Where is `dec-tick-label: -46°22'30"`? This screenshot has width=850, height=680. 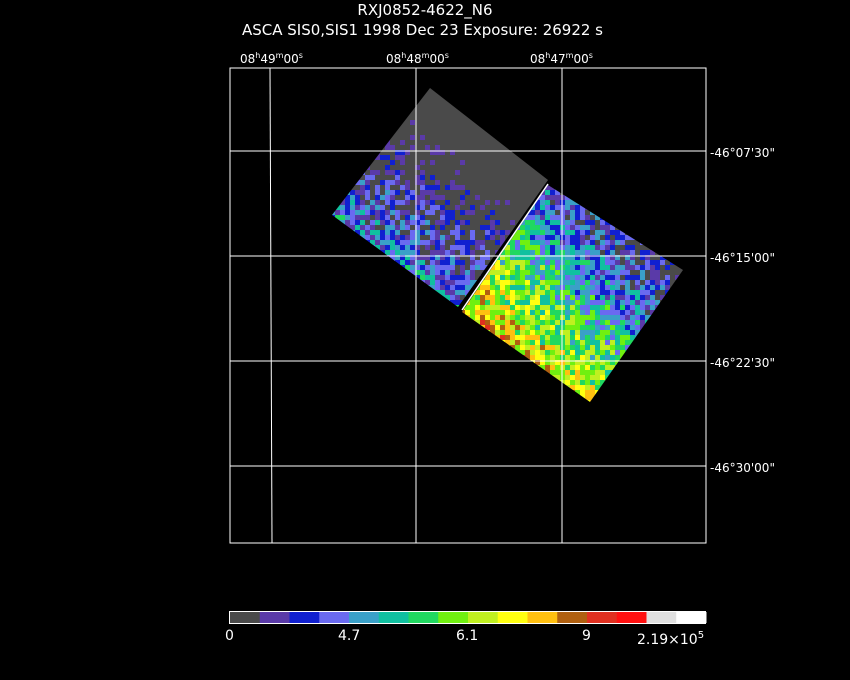
dec-tick-label: -46°22'30" is located at coordinates (742, 363).